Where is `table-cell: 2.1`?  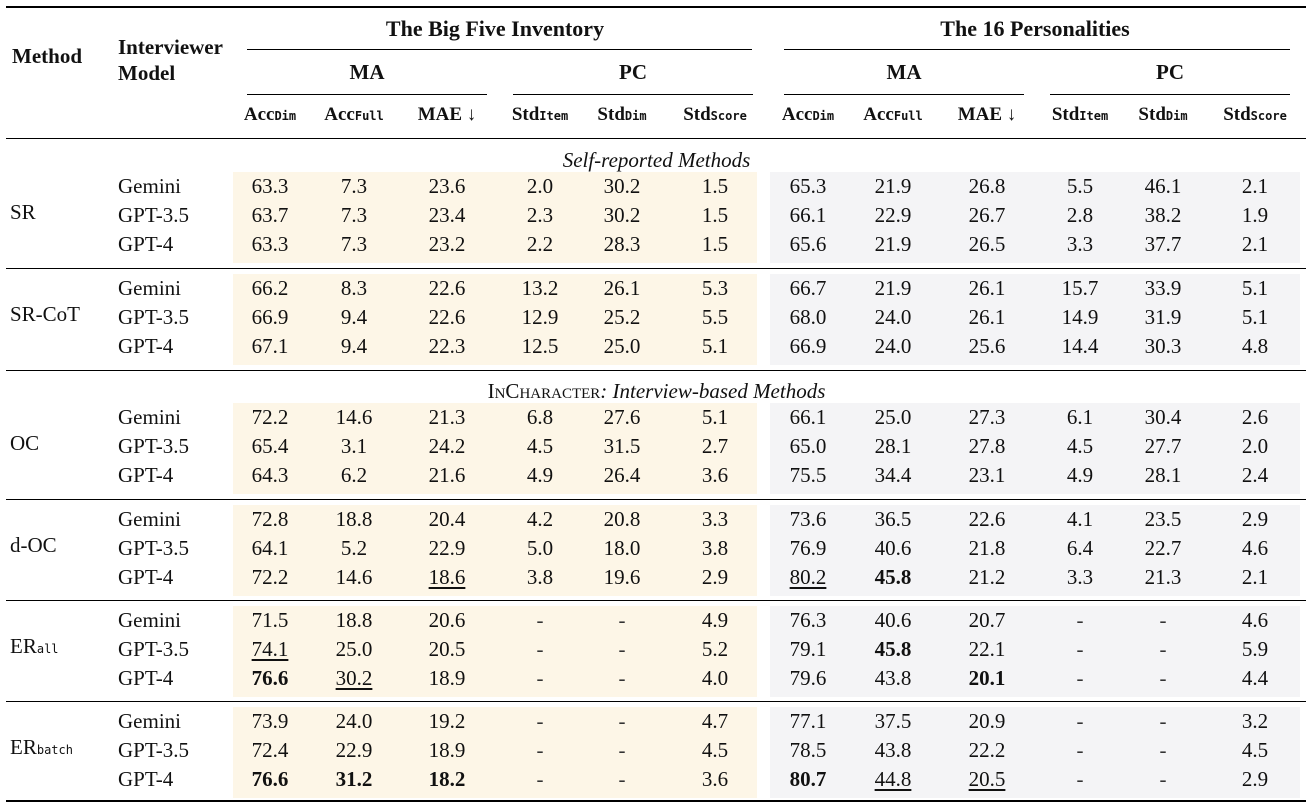
table-cell: 2.1 is located at coordinates (1255, 244).